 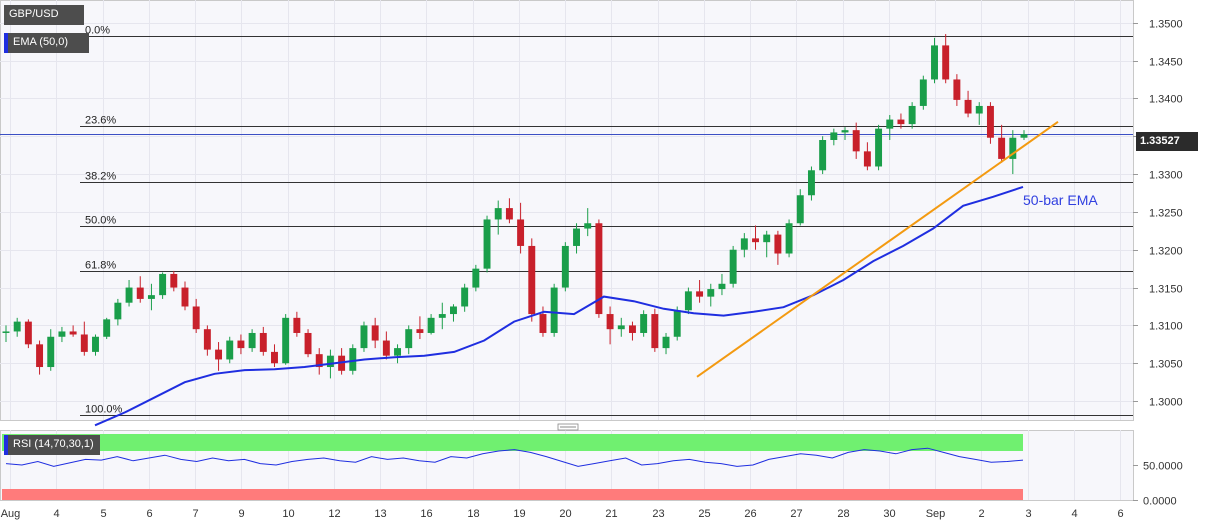 I want to click on x-tick-label: 18, so click(x=473, y=514).